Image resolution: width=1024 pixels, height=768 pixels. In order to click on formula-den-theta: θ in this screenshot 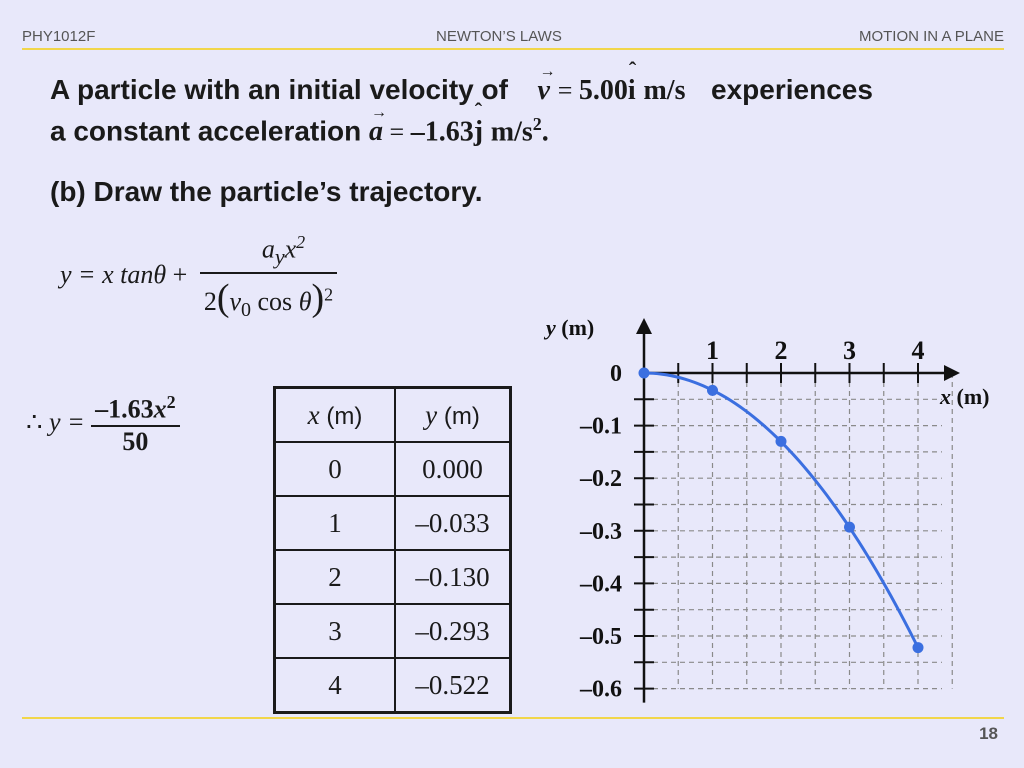, I will do `click(305, 301)`.